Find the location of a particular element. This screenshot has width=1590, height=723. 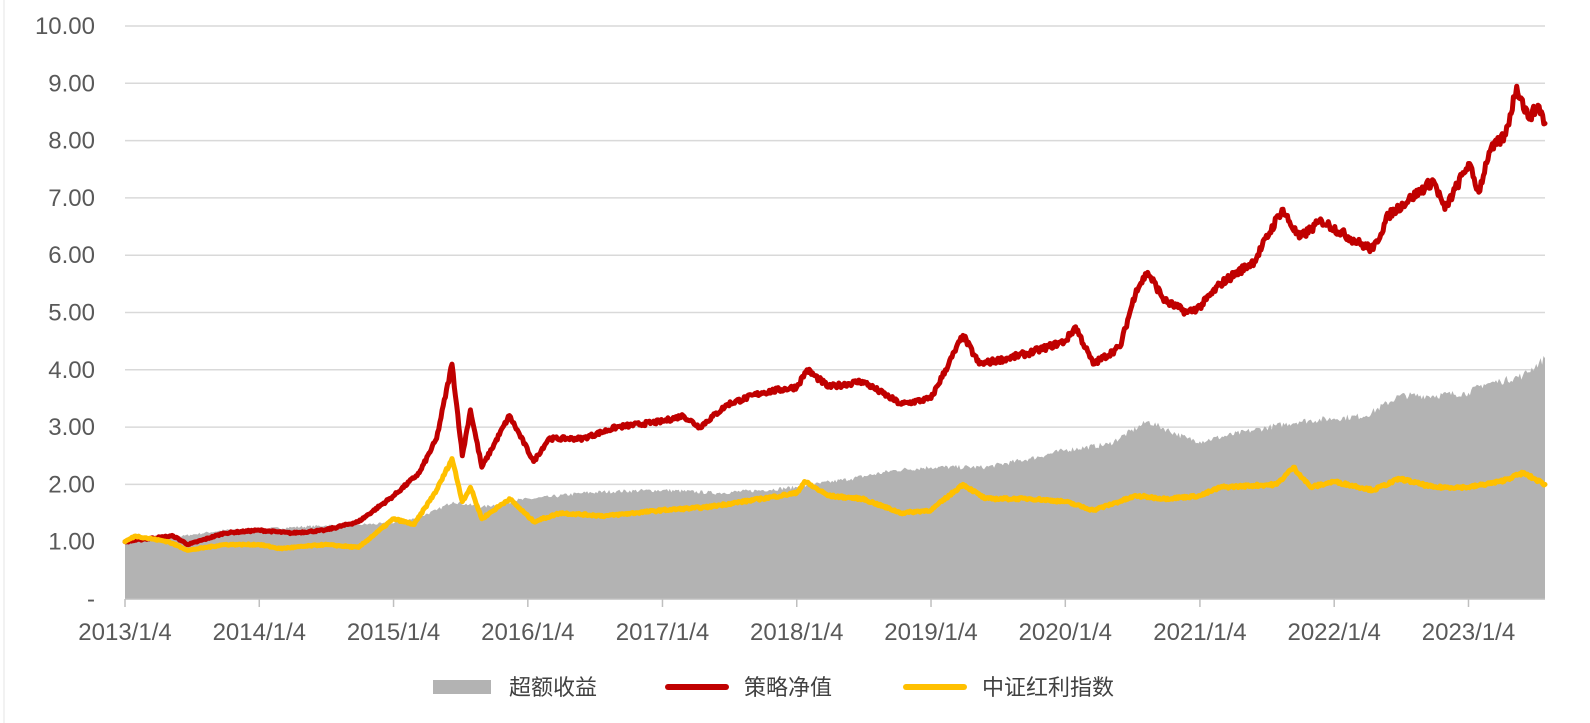

y-tick-label: 7.00 is located at coordinates (71, 198).